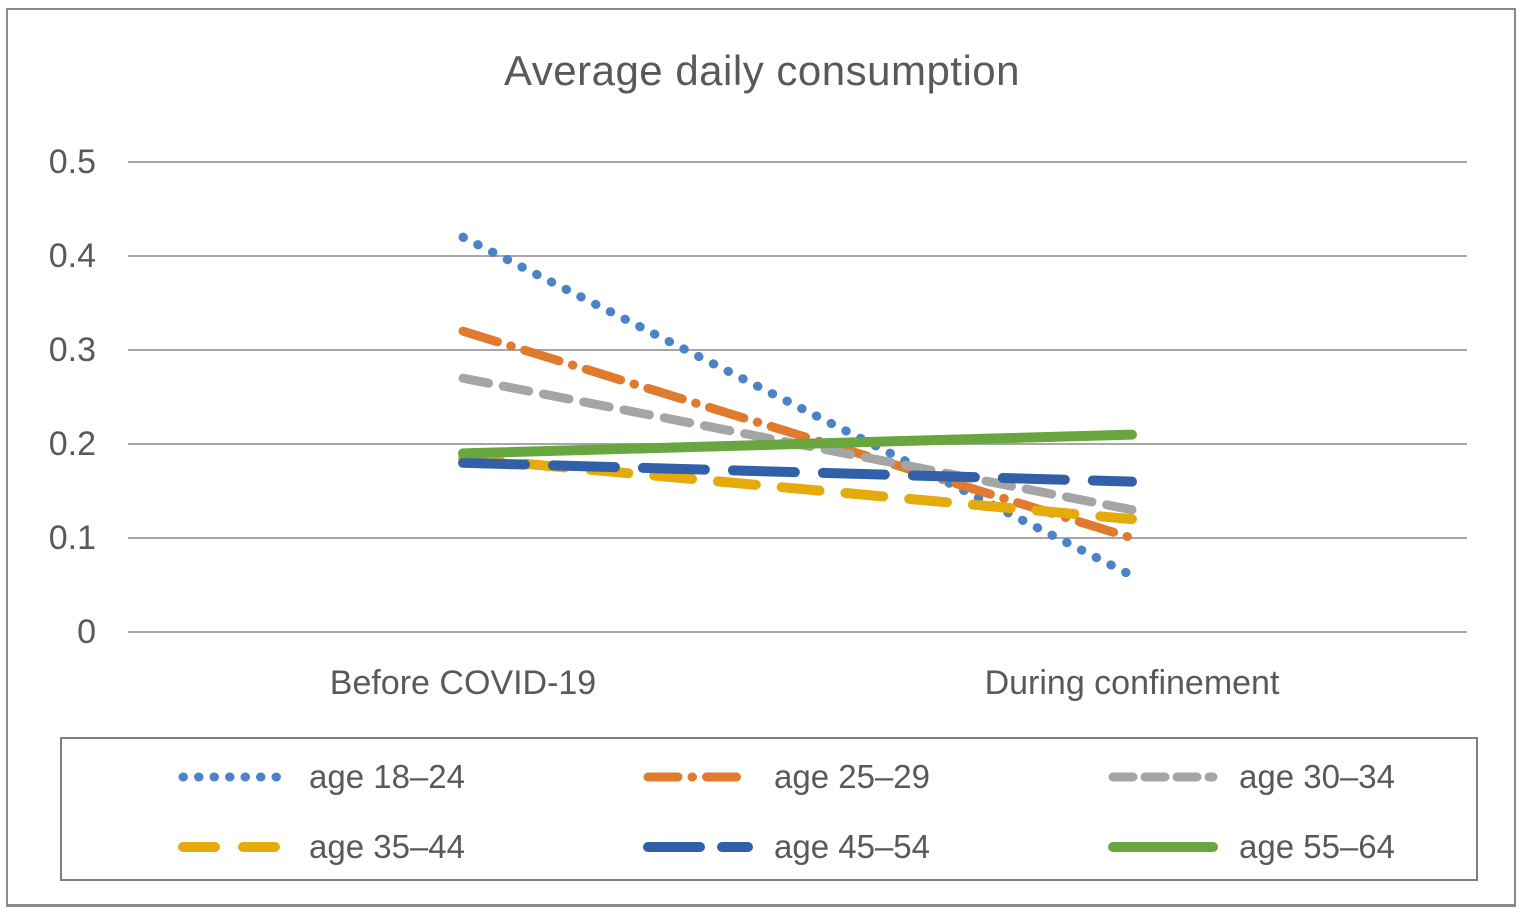 The image size is (1524, 922). Describe the element at coordinates (72, 256) in the screenshot. I see `y-tick-label: 0.4` at that location.